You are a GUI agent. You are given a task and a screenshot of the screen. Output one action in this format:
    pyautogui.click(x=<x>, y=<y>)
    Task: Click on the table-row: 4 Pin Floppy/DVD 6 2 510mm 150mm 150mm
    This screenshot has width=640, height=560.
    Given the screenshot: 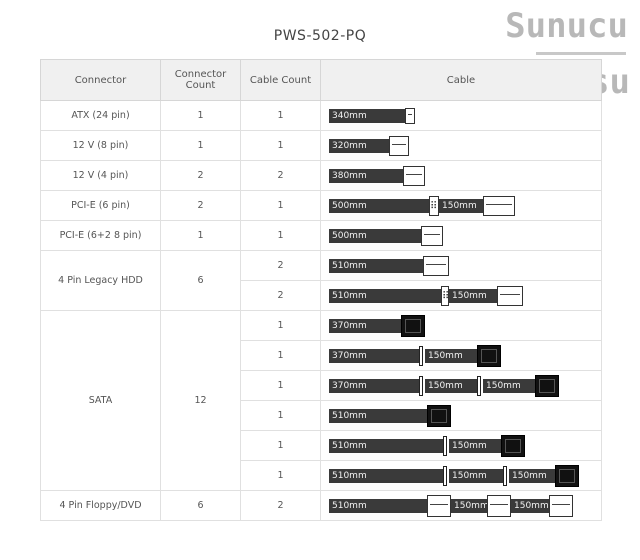 What is the action you would take?
    pyautogui.click(x=321, y=505)
    